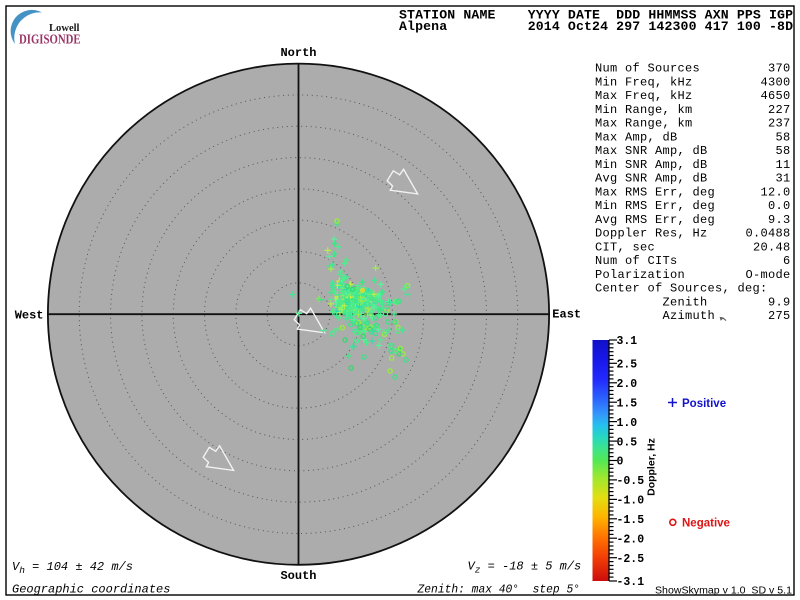  Describe the element at coordinates (636, 261) in the screenshot. I see `svg-text: Num of CITs` at that location.